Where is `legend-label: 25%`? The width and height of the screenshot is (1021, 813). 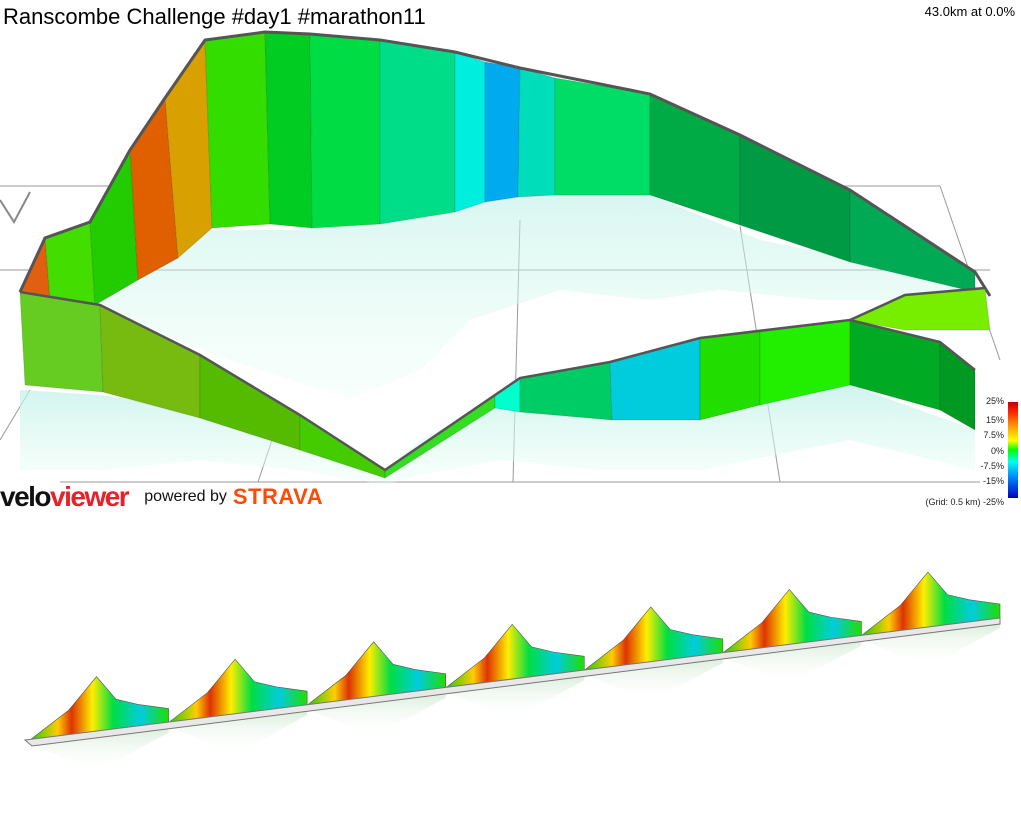 legend-label: 25% is located at coordinates (994, 401).